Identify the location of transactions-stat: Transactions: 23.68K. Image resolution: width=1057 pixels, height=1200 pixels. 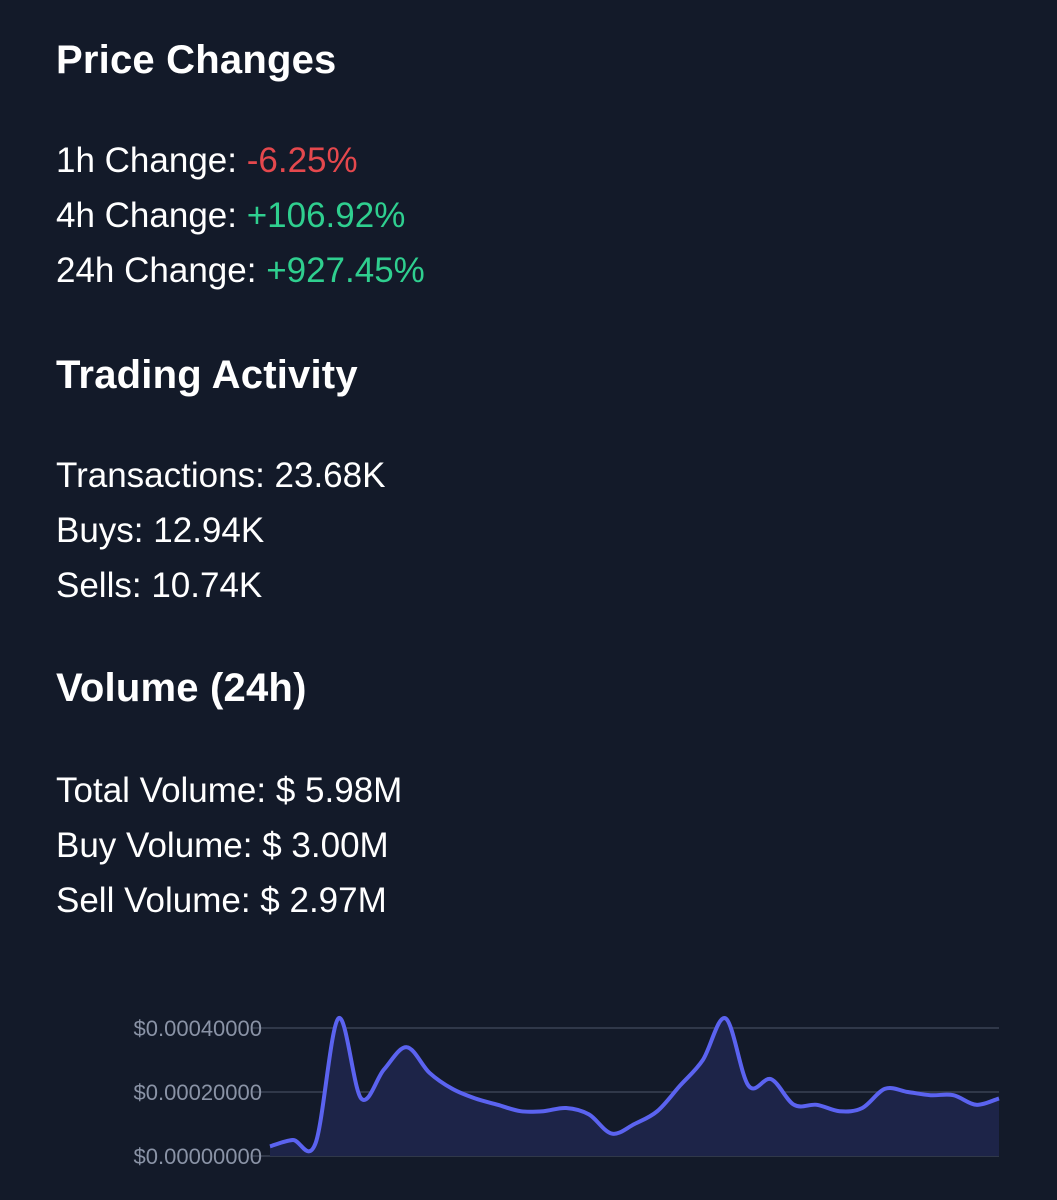
(220, 475).